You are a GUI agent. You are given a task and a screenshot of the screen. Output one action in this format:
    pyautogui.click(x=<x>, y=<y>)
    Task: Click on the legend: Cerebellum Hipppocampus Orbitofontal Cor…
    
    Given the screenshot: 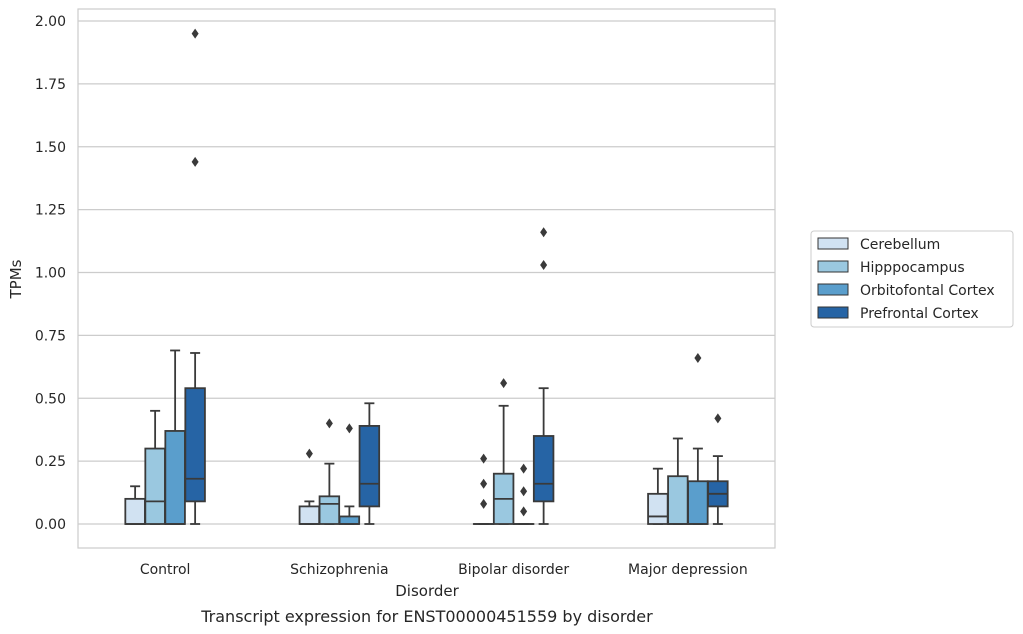 What is the action you would take?
    pyautogui.click(x=912, y=279)
    